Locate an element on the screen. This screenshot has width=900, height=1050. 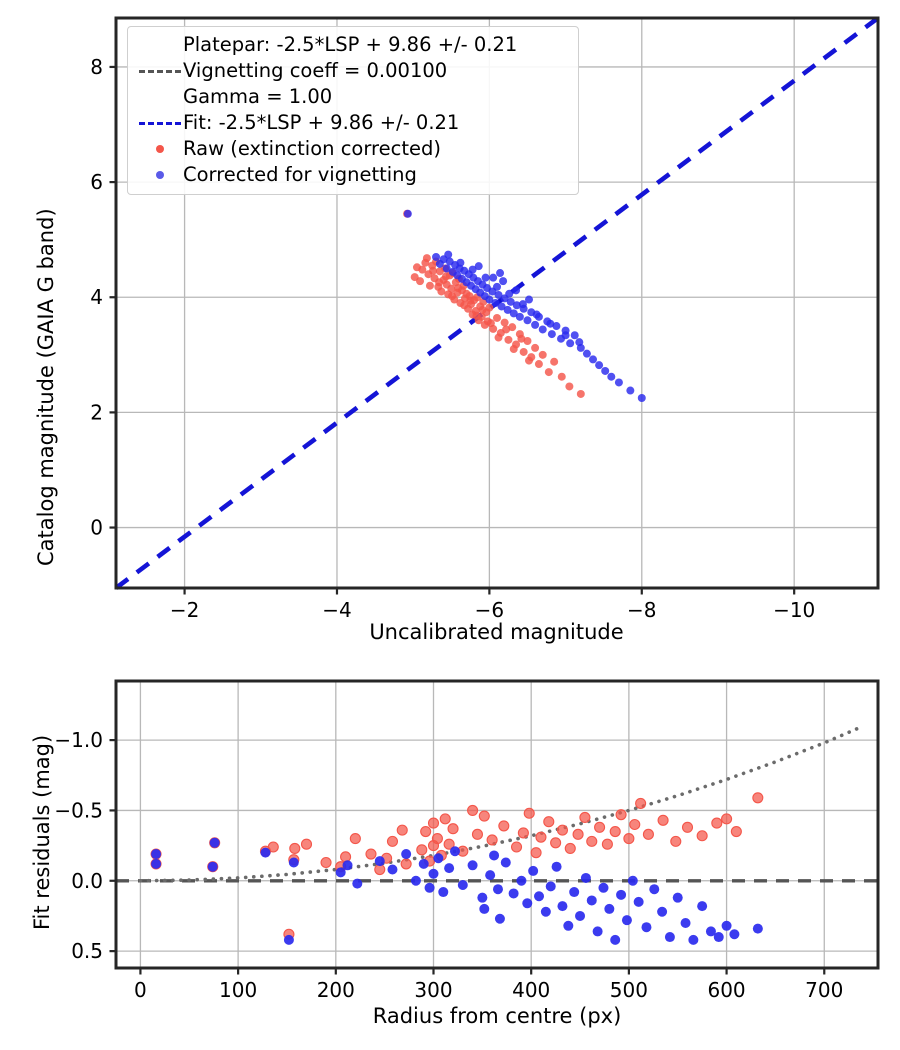
red-dot-marker-icon is located at coordinates (160, 149).